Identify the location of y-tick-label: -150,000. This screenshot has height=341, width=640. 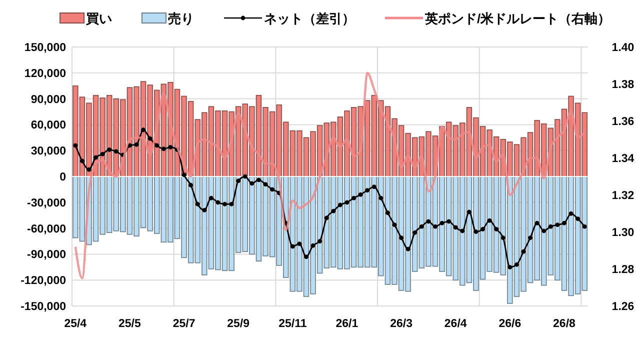
(43, 307).